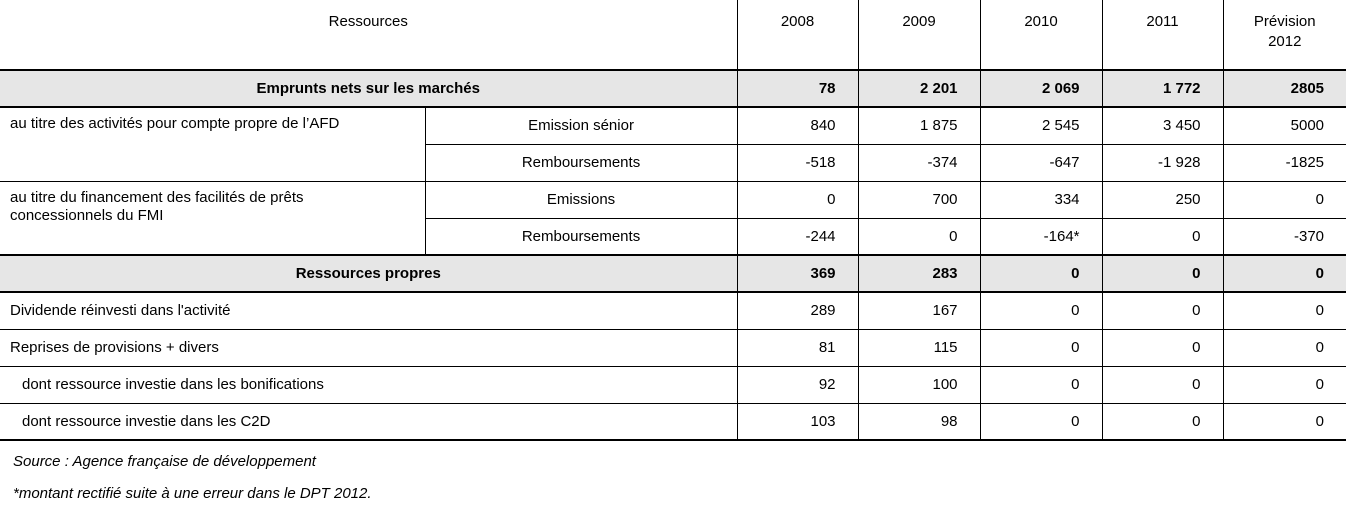  What do you see at coordinates (919, 125) in the screenshot?
I see `cell-value: 1 875` at bounding box center [919, 125].